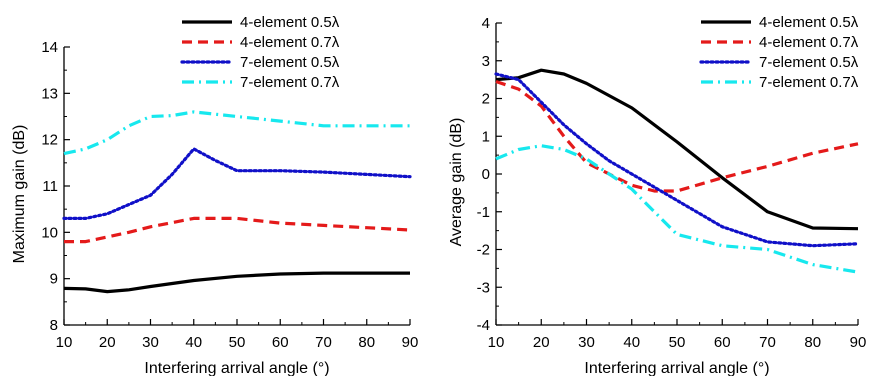  Describe the element at coordinates (486, 174) in the screenshot. I see `y-tick-label: 0` at that location.